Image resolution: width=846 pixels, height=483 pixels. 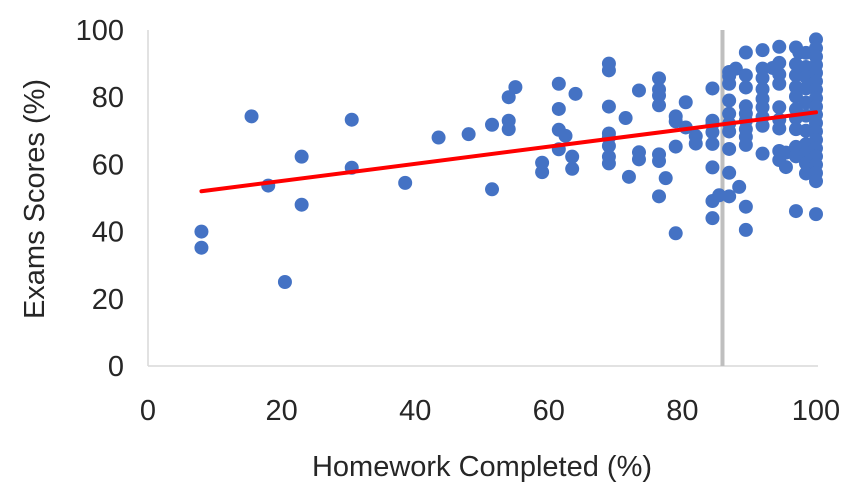 I want to click on x-tick-label: 80, so click(x=682, y=411).